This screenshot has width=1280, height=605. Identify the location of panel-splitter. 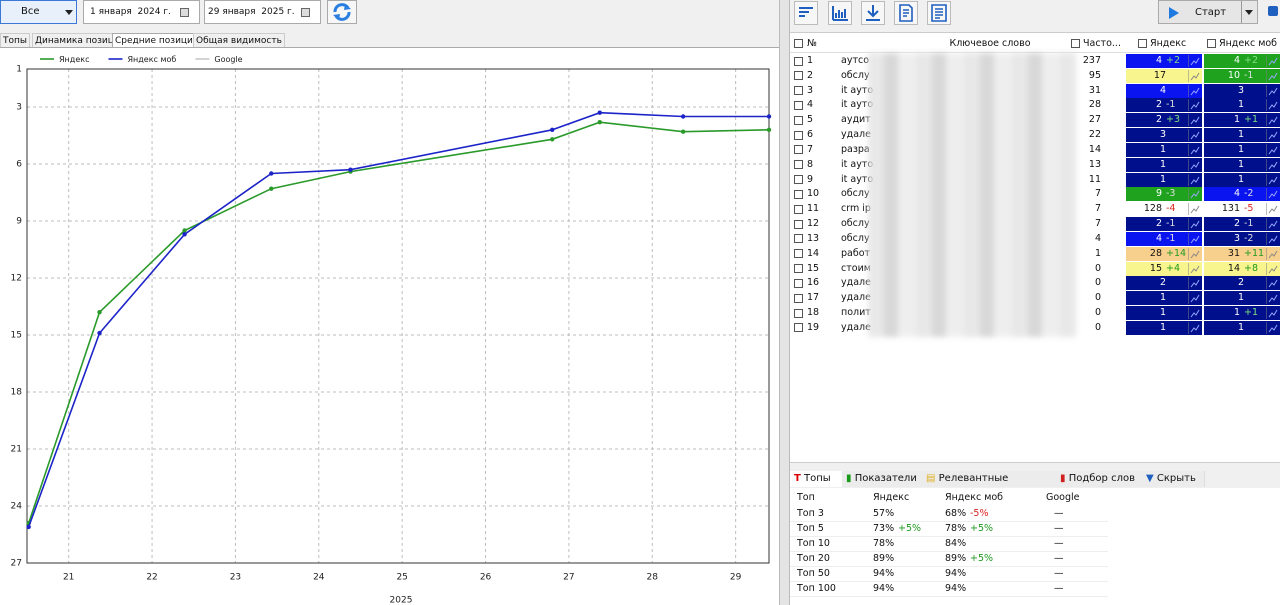
(1035, 466).